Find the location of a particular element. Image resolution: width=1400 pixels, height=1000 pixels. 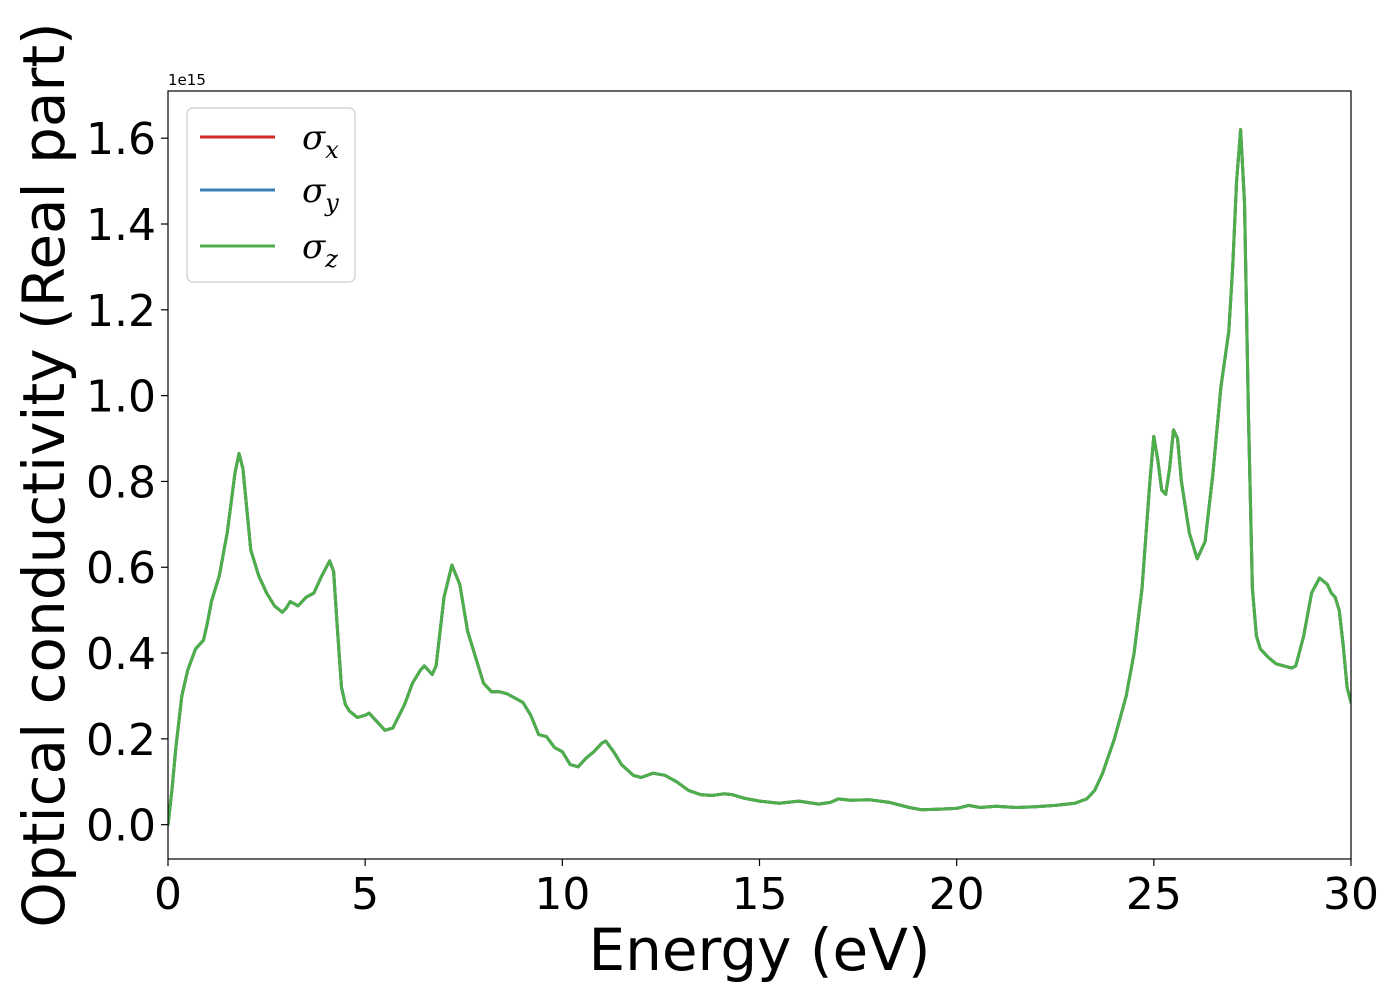

x-tick-label: 0 is located at coordinates (168, 894).